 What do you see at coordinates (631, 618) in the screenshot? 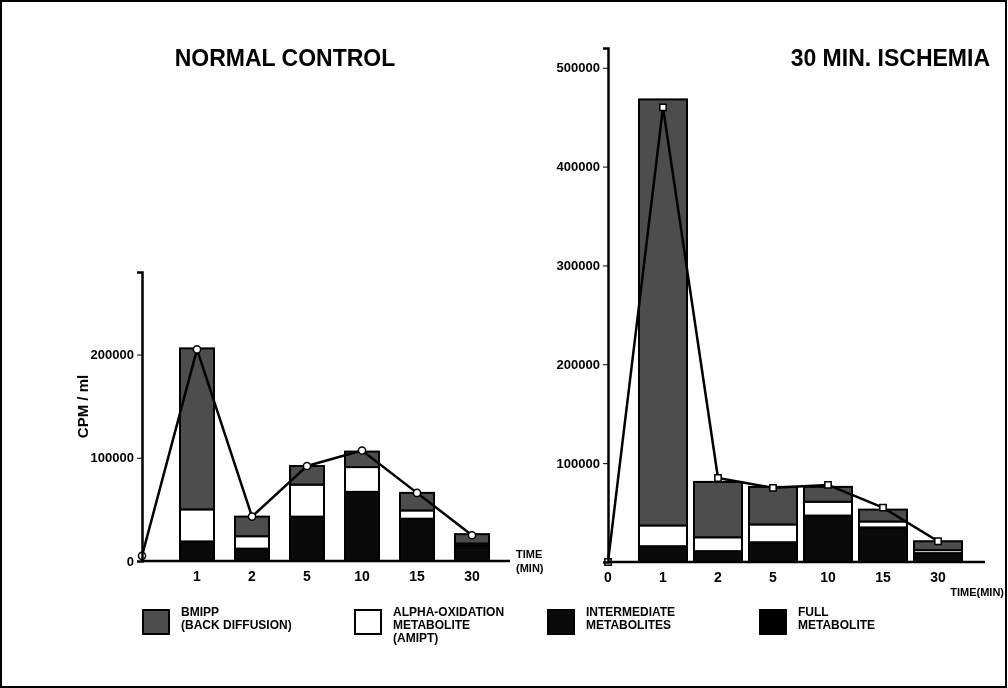
I see `legend-label: INTERMEDIATE METABOLITES` at bounding box center [631, 618].